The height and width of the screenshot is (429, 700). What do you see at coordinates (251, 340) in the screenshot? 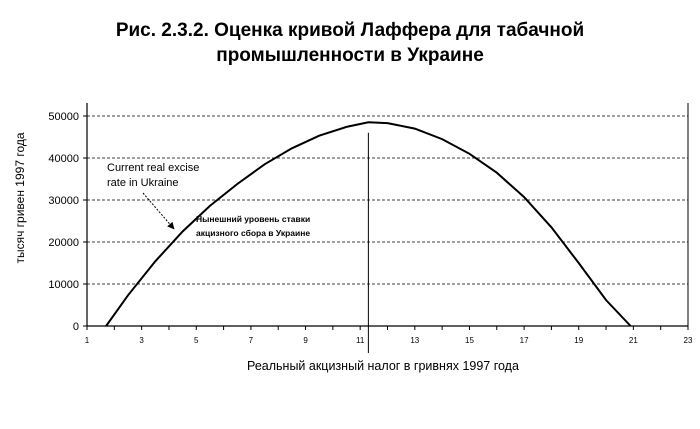
I see `x-tick-label: 7` at bounding box center [251, 340].